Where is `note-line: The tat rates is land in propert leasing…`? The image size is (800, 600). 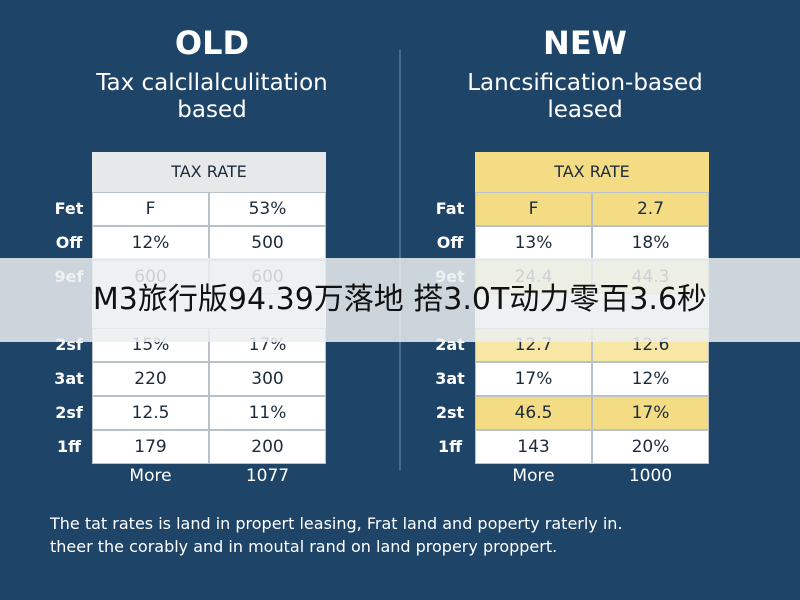
note-line: The tat rates is land in propert leasing… is located at coordinates (336, 523).